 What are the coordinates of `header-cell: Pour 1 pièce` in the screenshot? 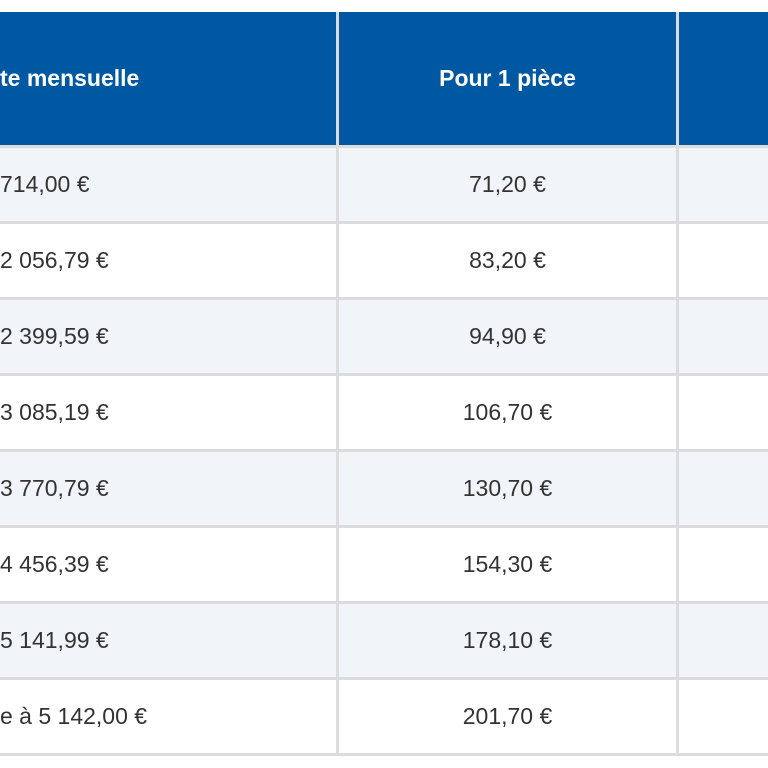 It's located at (507, 78).